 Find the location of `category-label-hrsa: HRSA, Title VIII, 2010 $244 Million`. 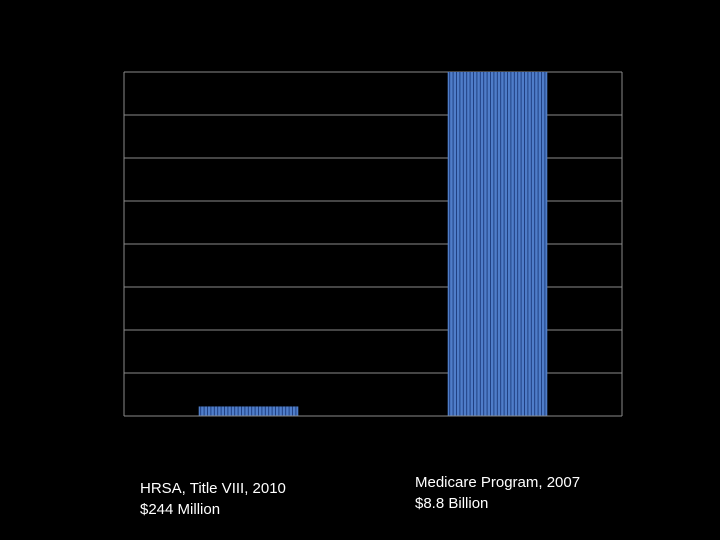

category-label-hrsa: HRSA, Title VIII, 2010 $244 Million is located at coordinates (213, 499).